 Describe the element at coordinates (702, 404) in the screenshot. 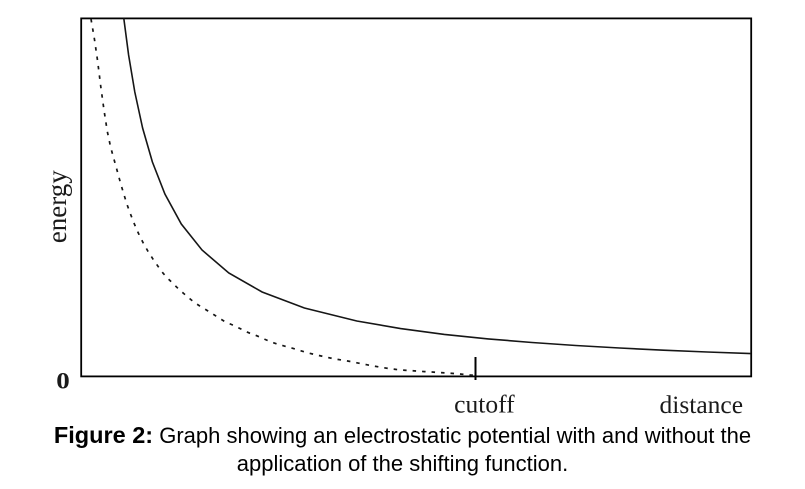

I see `svg-text: distance` at that location.